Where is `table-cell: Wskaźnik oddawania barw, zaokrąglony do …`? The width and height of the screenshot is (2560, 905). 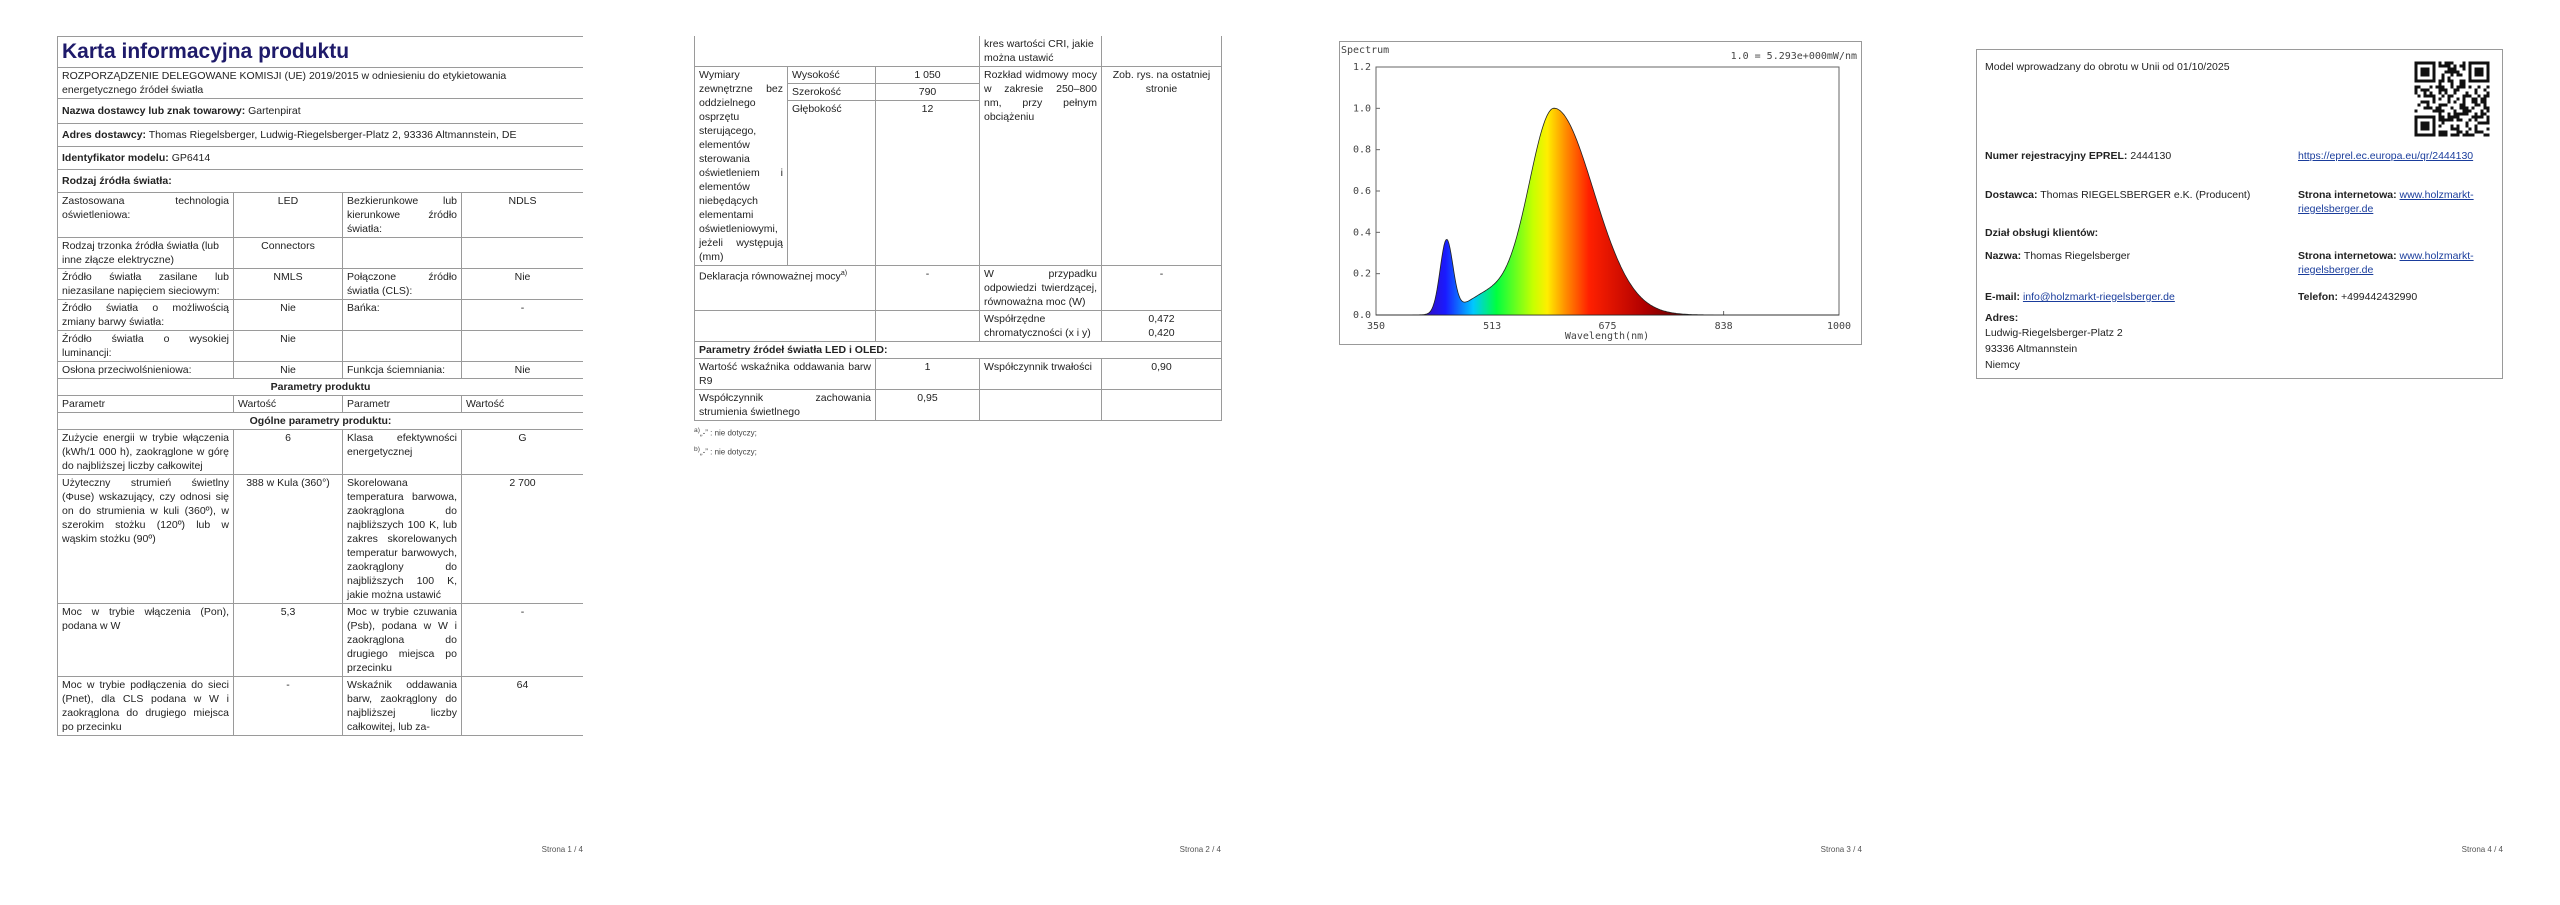 table-cell: Wskaźnik oddawania barw, zaokrąglony do … is located at coordinates (402, 706).